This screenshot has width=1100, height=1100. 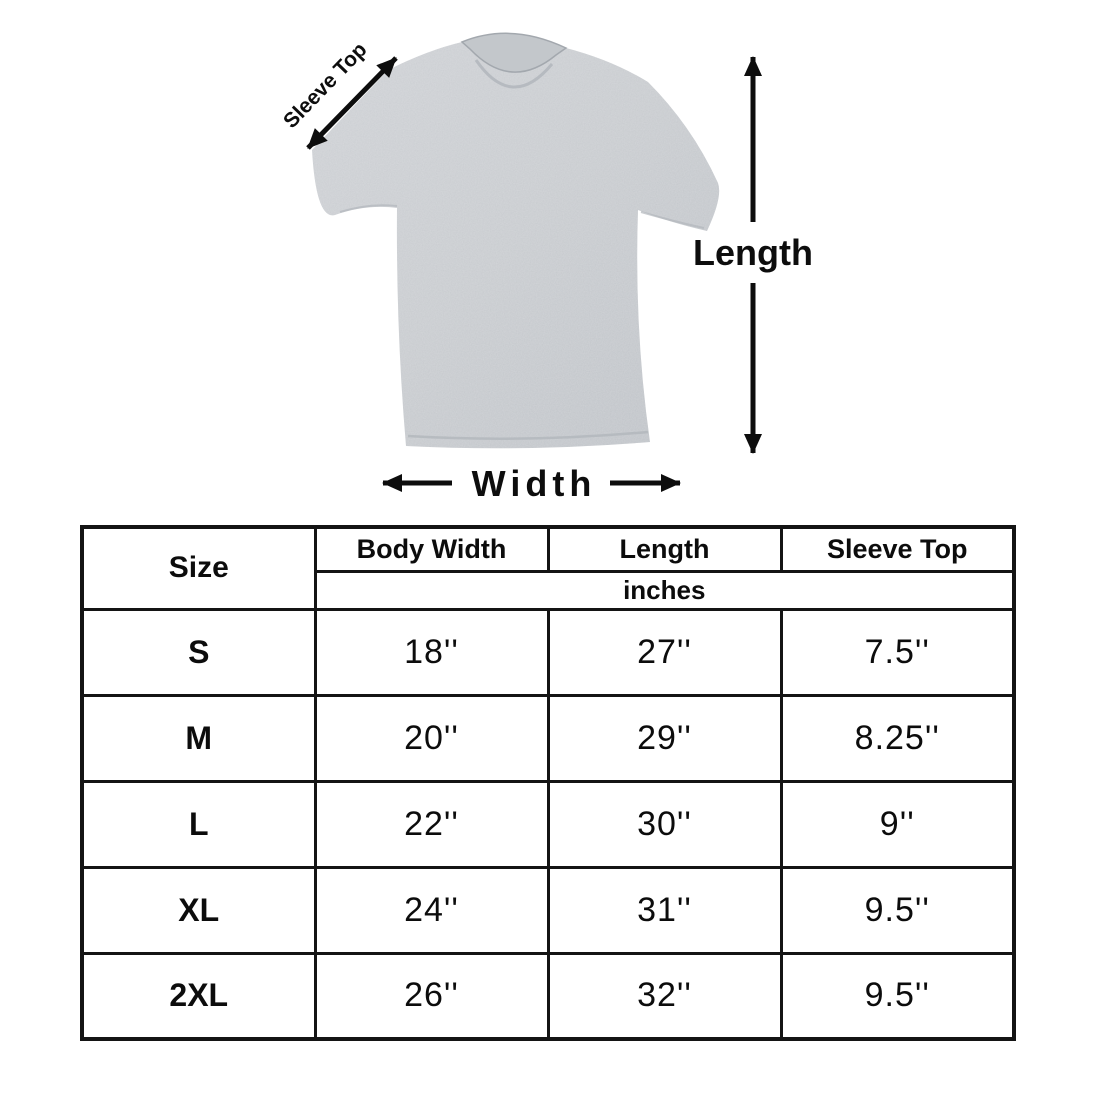 I want to click on table-row: M 20'' 29'' 8.25'', so click(x=548, y=738).